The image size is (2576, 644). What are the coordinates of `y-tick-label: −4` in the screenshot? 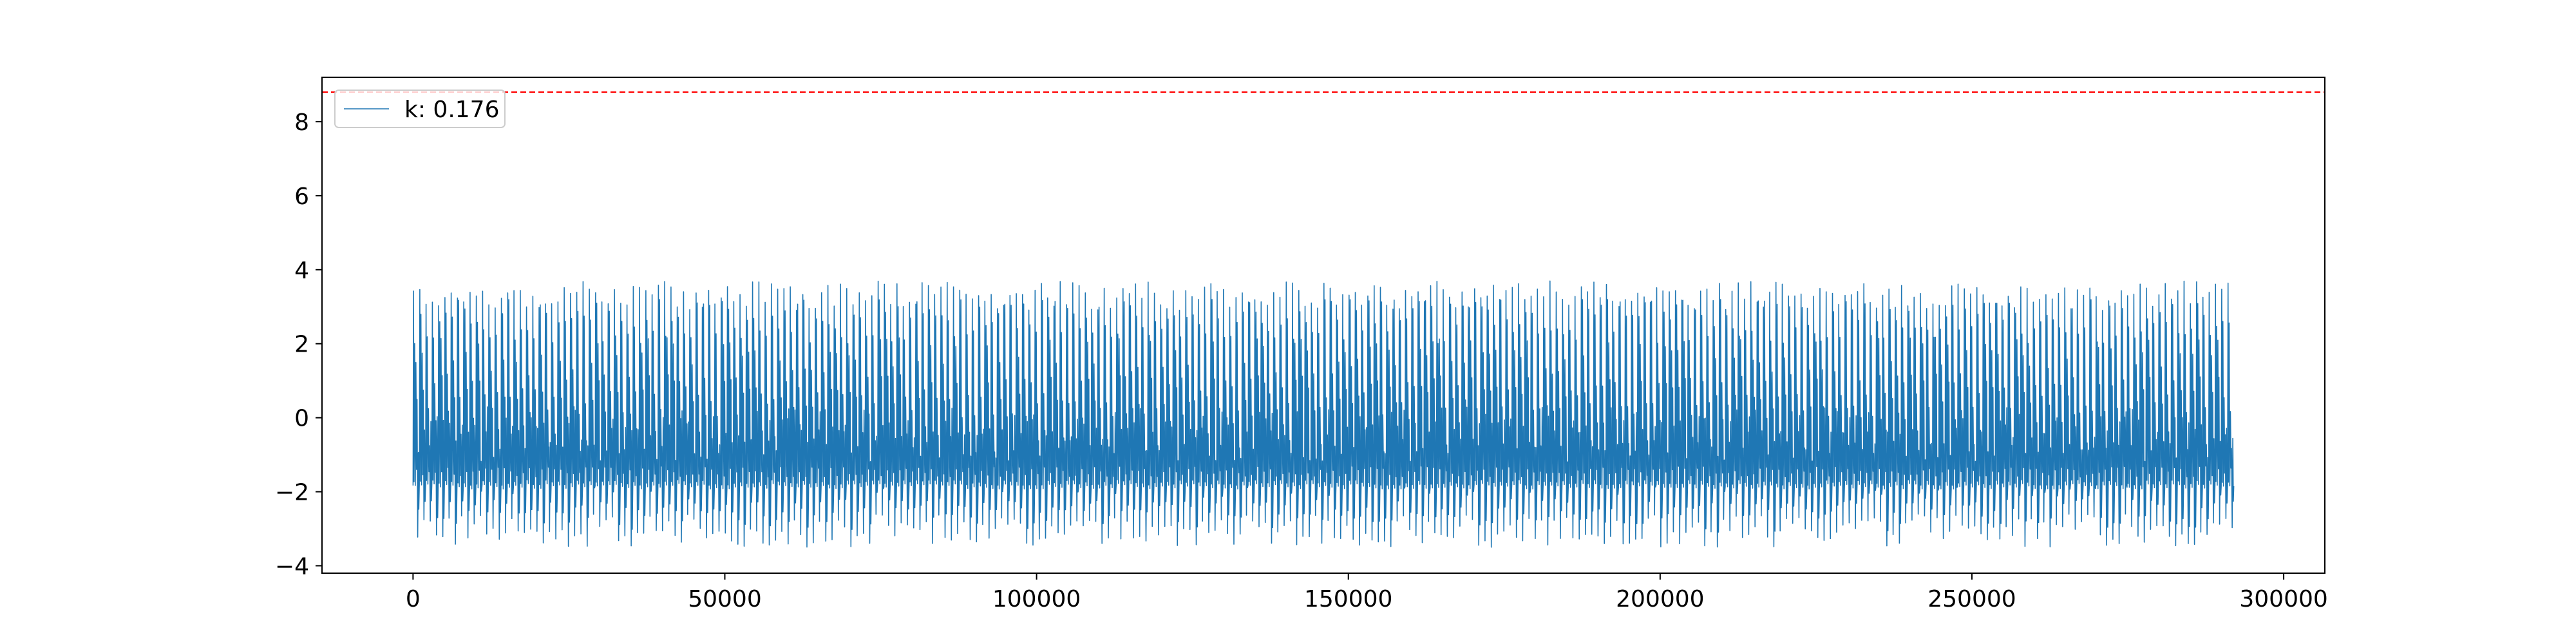 It's located at (292, 567).